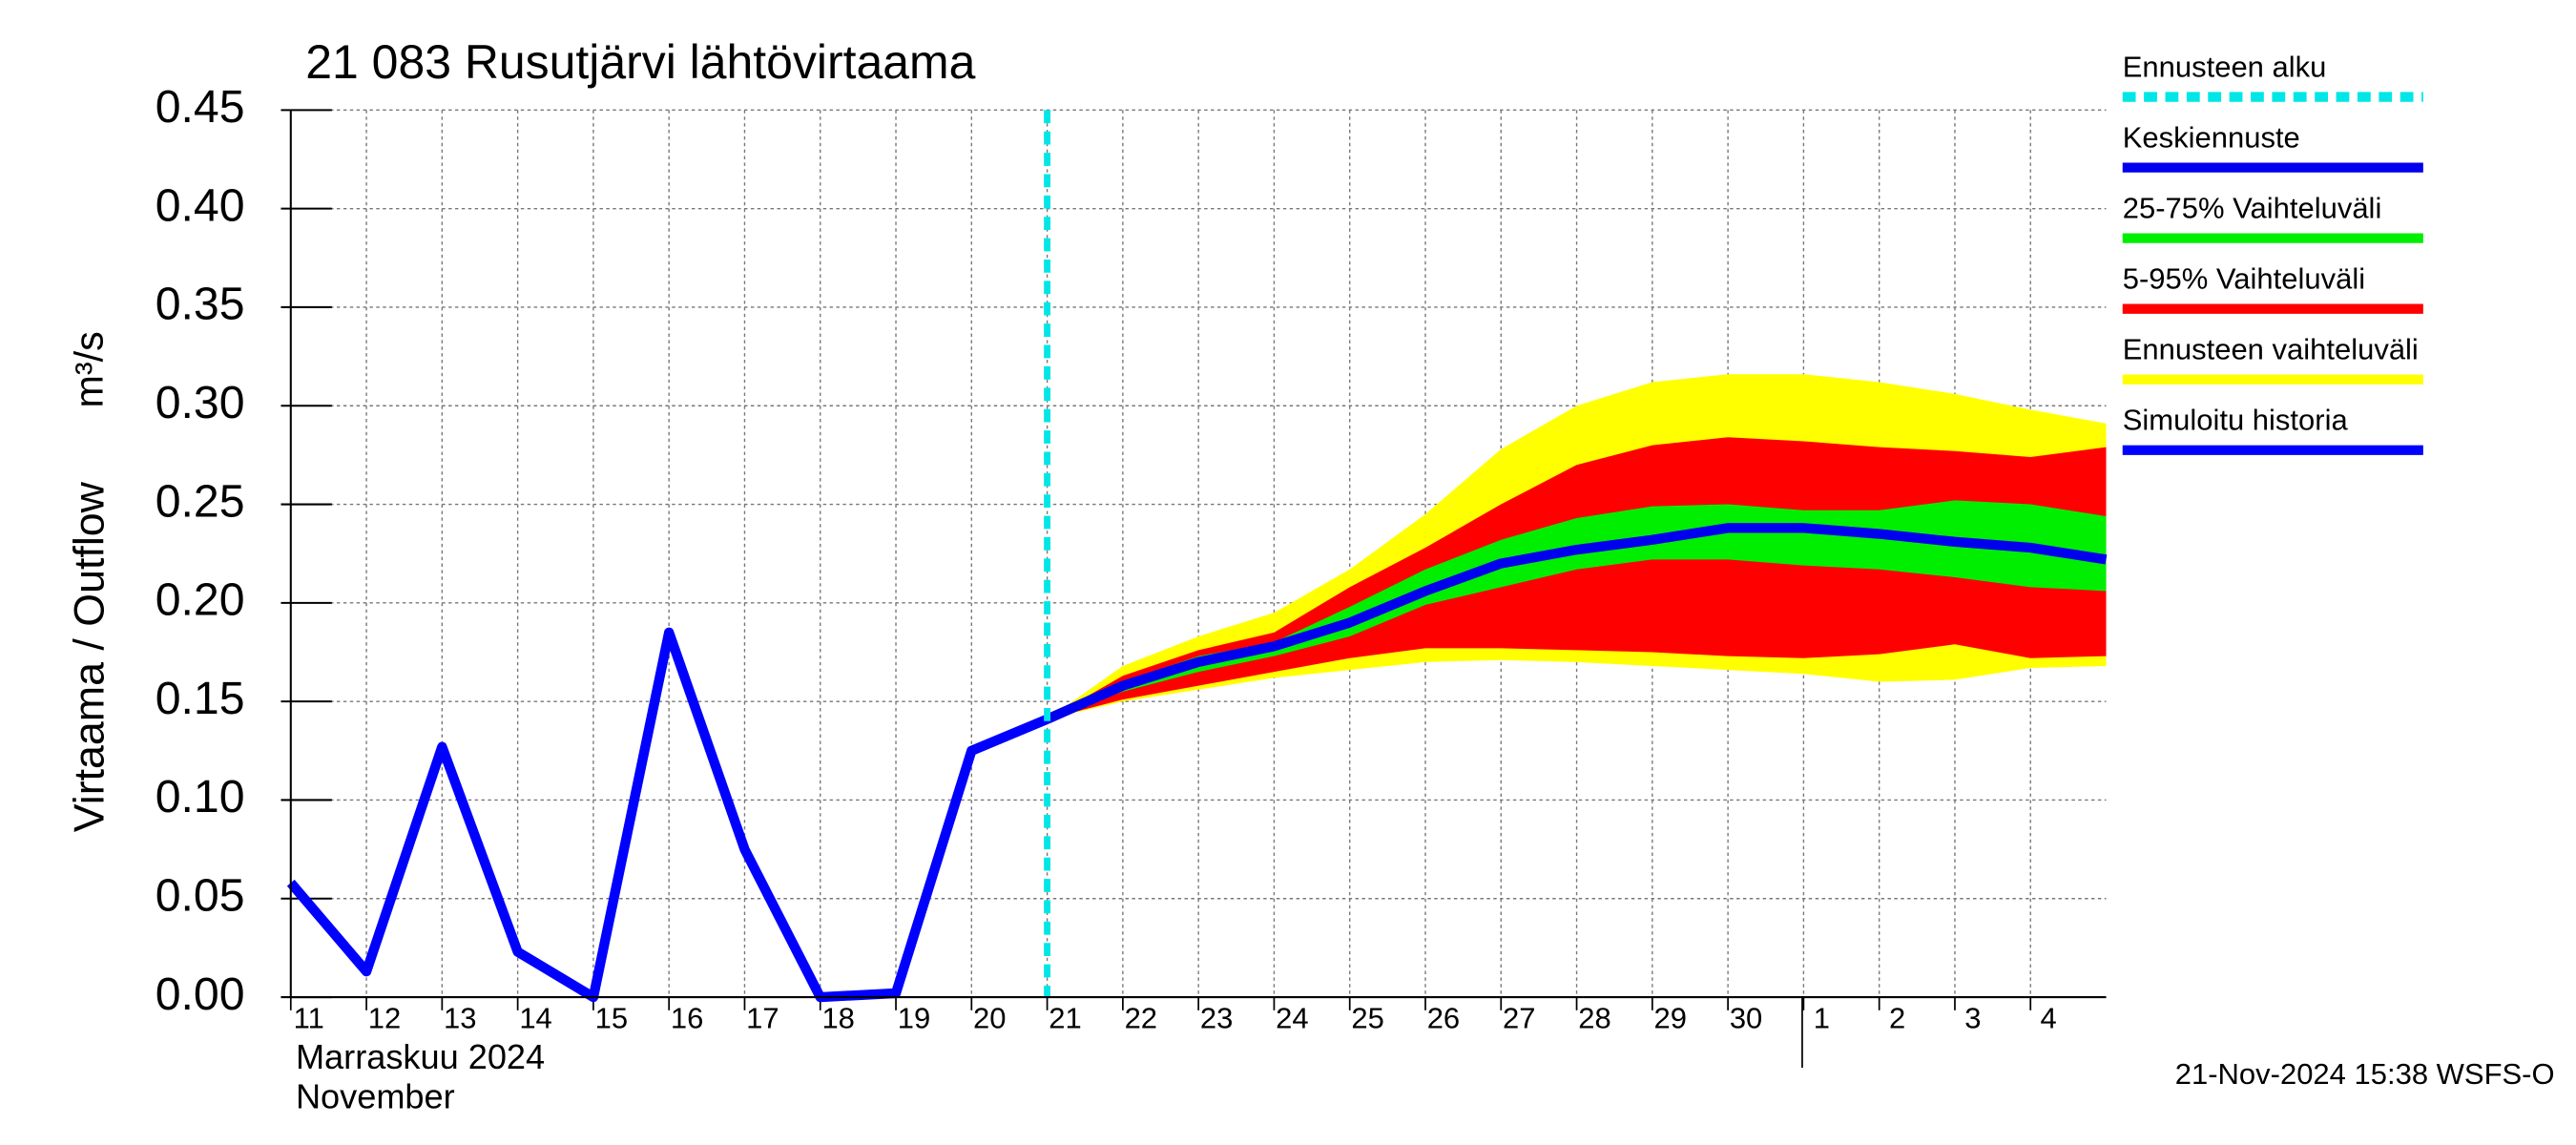 The height and width of the screenshot is (1145, 2576). I want to click on x-tick-label: 1, so click(1822, 1018).